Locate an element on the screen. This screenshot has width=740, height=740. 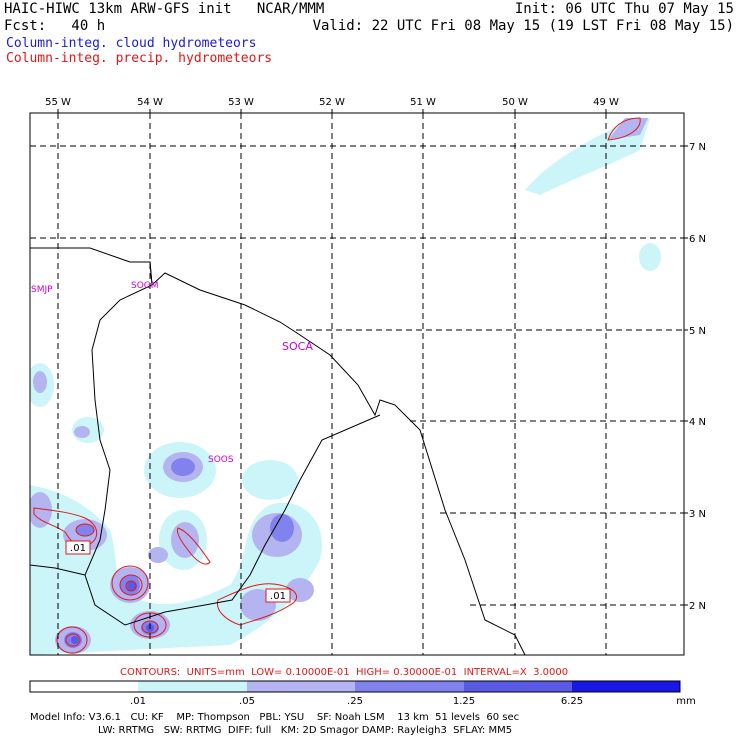
scale-tick: .05 is located at coordinates (247, 701).